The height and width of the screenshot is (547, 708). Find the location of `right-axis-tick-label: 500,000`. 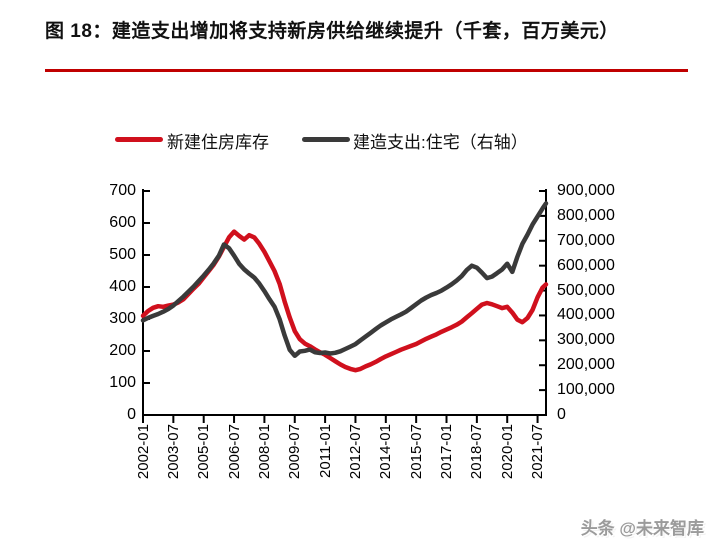

right-axis-tick-label: 500,000 is located at coordinates (586, 290).